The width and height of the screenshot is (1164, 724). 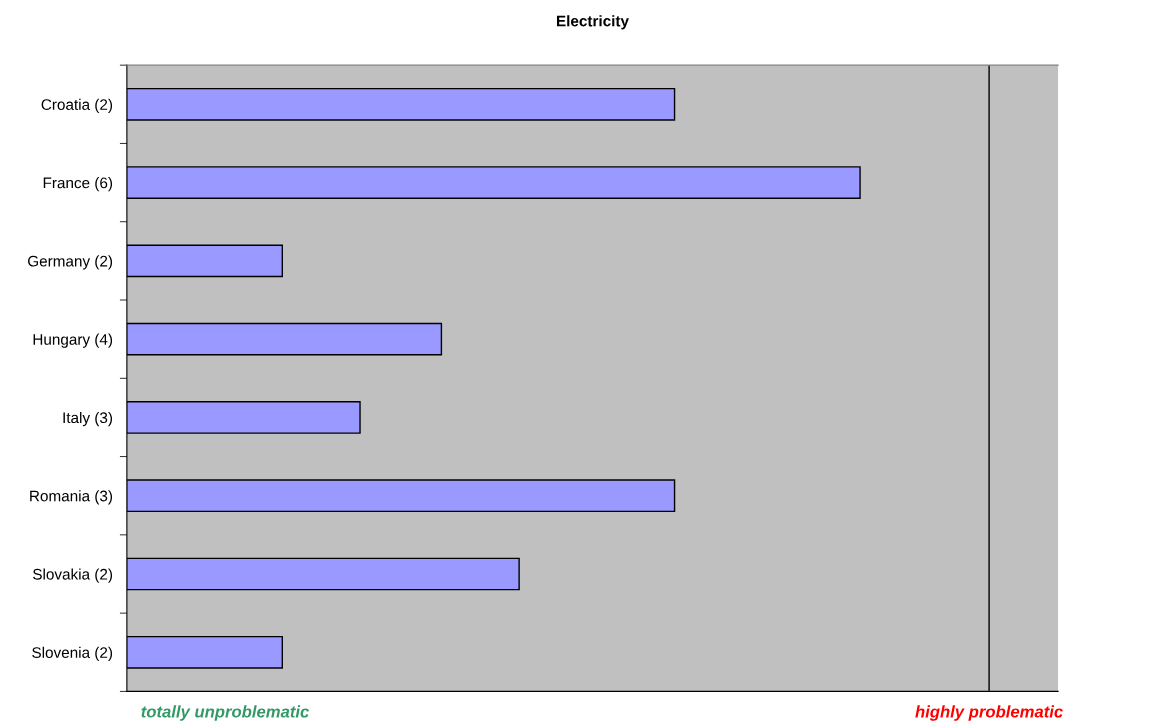 I want to click on chart-title: Electricity, so click(x=592, y=22).